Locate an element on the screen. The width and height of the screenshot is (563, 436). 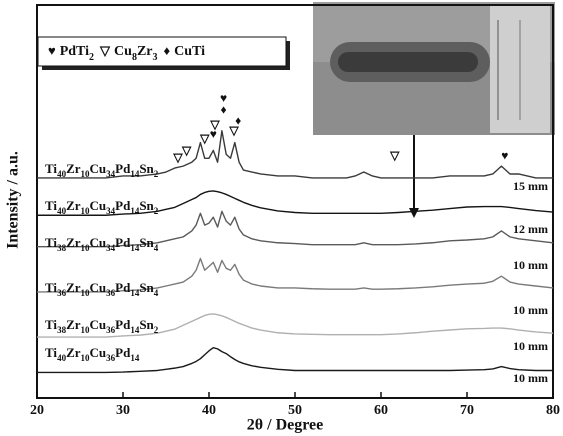
series-label: Ti38Zr10Cu34Pd14Sn4 is located at coordinates (102, 244).